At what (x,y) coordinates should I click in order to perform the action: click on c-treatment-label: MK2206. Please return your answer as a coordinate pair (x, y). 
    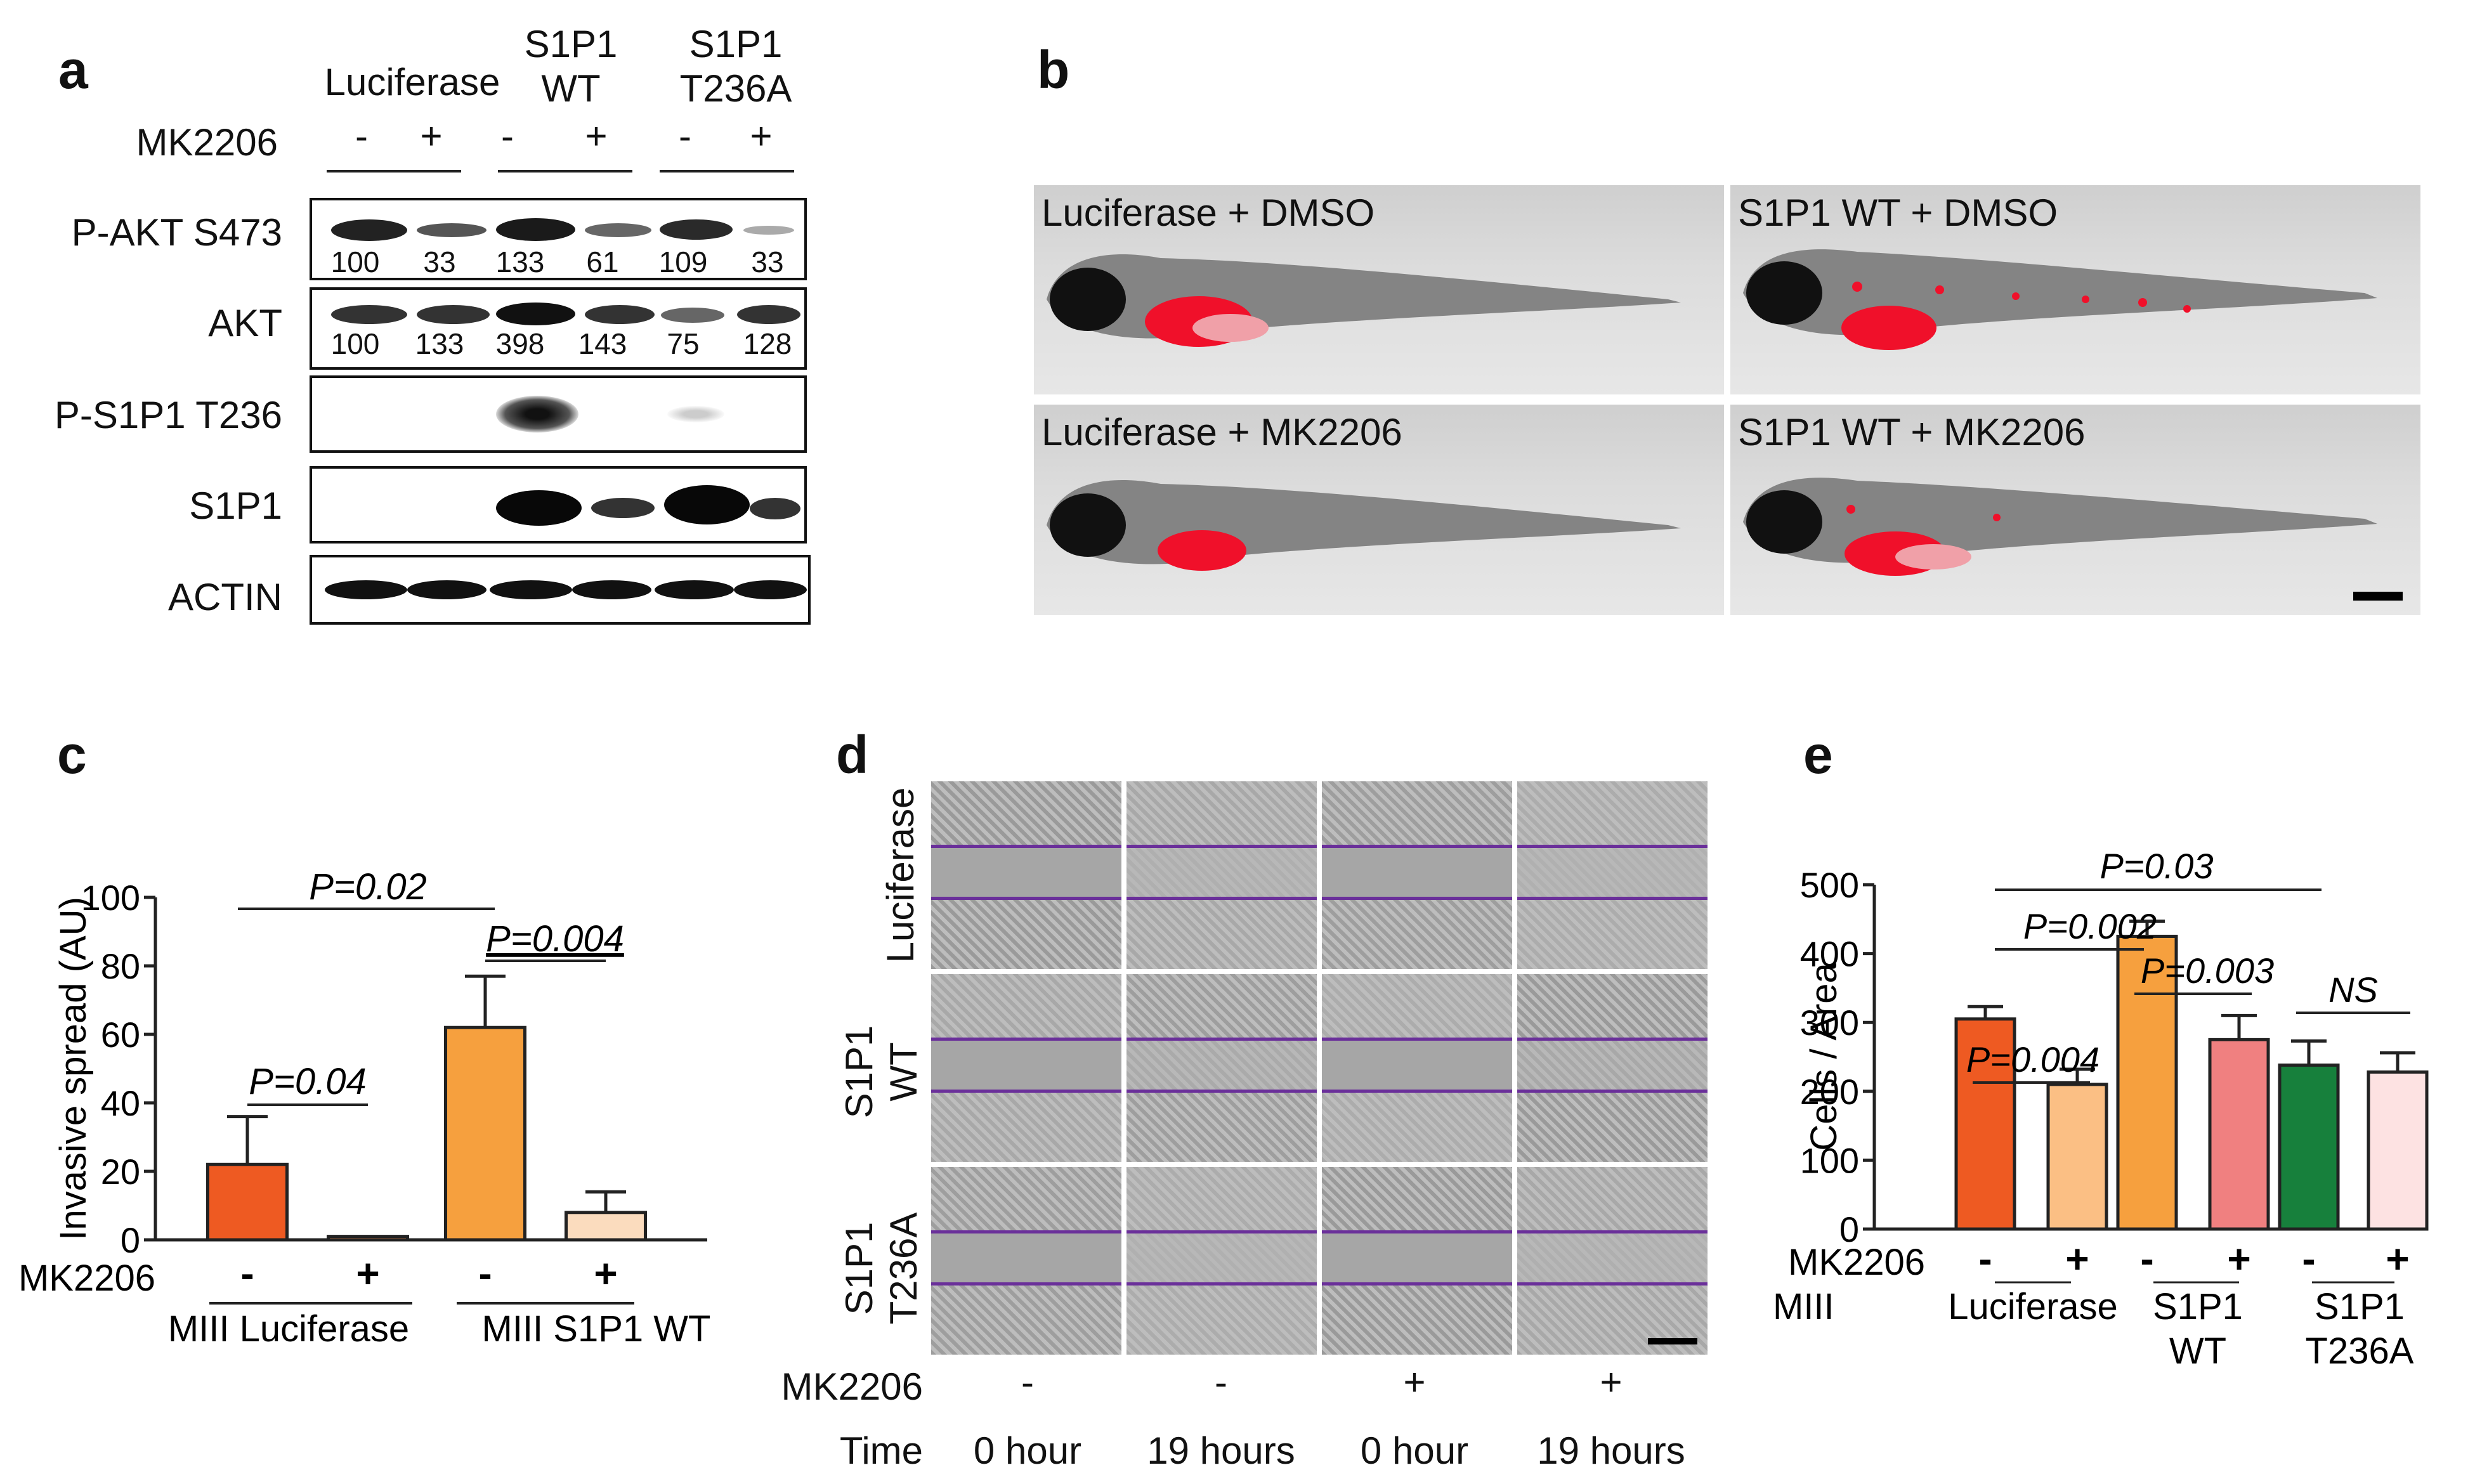
    Looking at the image, I should click on (86, 1278).